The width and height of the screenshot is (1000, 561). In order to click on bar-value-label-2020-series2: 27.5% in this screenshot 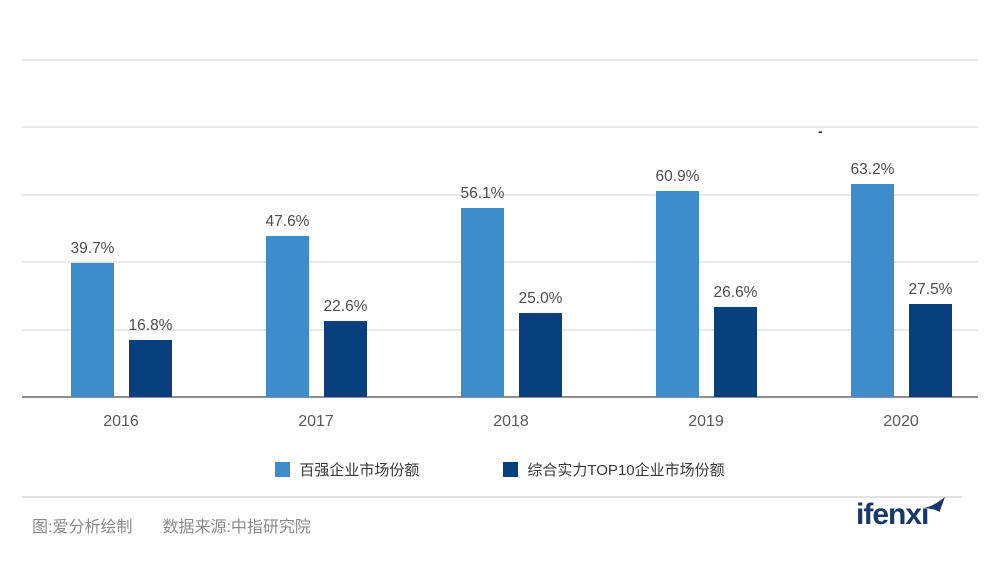, I will do `click(930, 289)`.